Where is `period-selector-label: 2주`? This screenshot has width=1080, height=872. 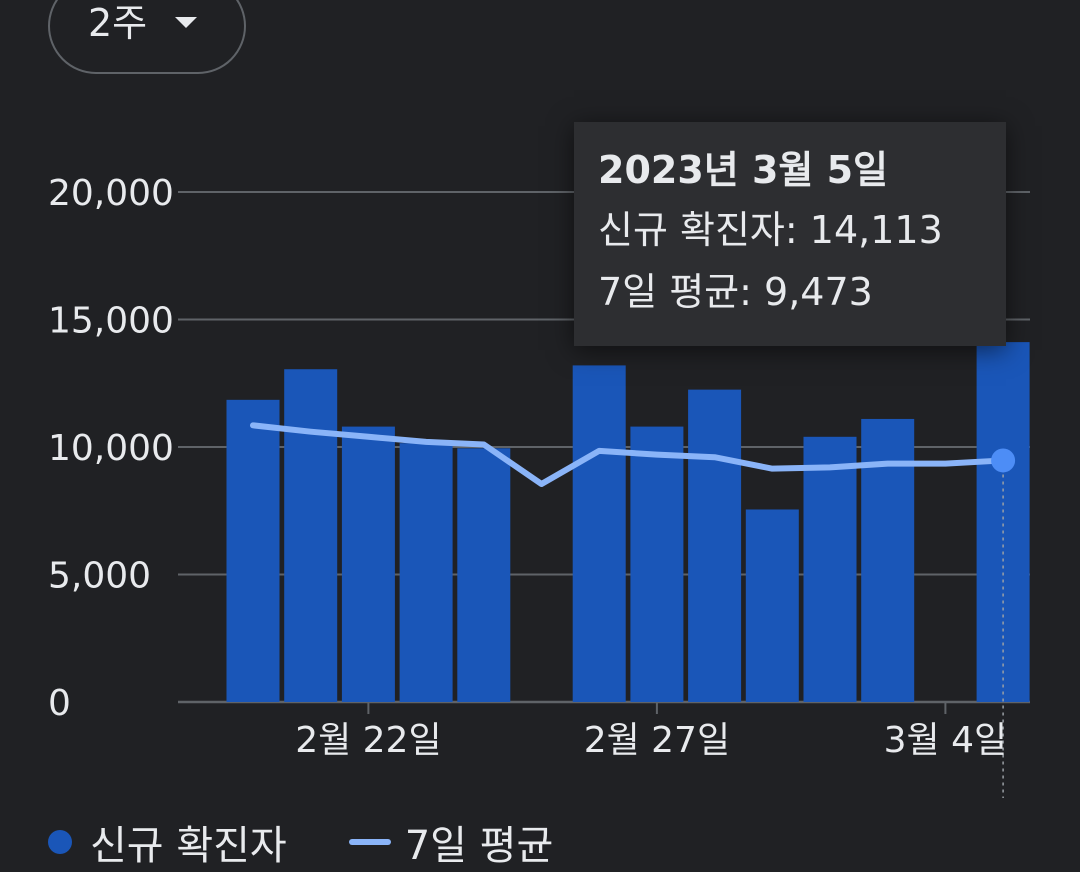 period-selector-label: 2주 is located at coordinates (118, 23).